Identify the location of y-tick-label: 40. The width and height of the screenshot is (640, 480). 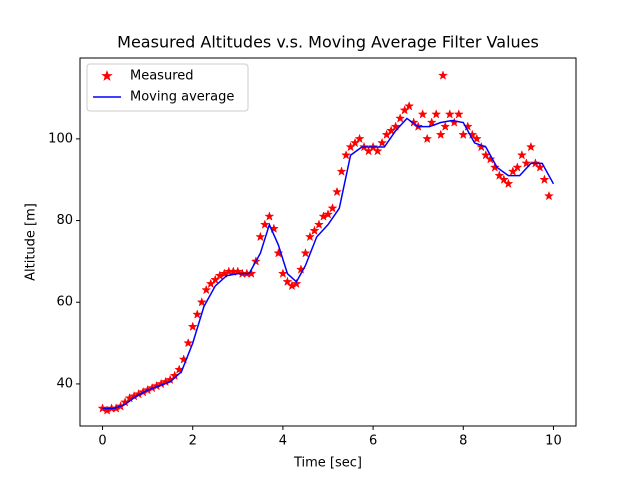
(64, 383).